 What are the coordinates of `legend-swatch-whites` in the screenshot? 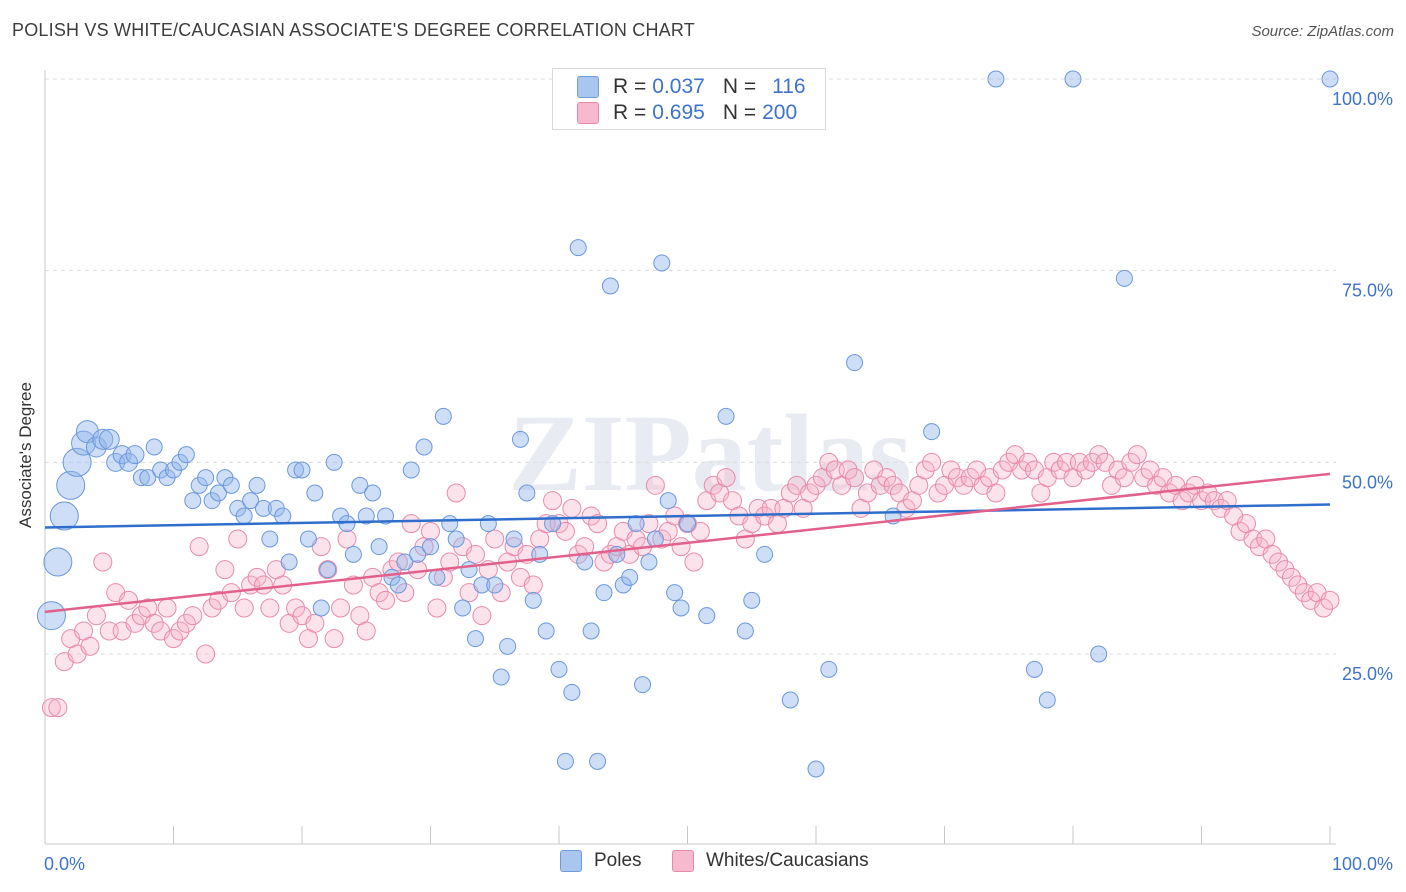 It's located at (588, 113).